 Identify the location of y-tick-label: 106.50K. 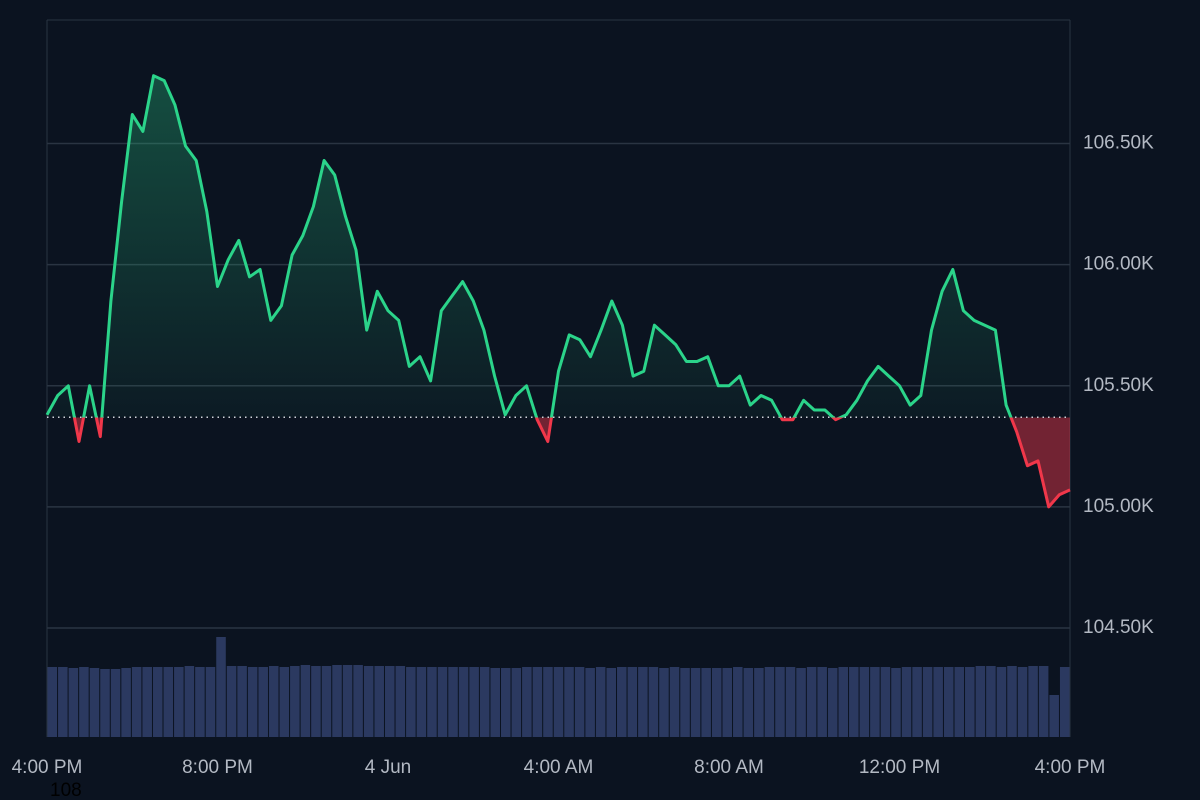
(1118, 143).